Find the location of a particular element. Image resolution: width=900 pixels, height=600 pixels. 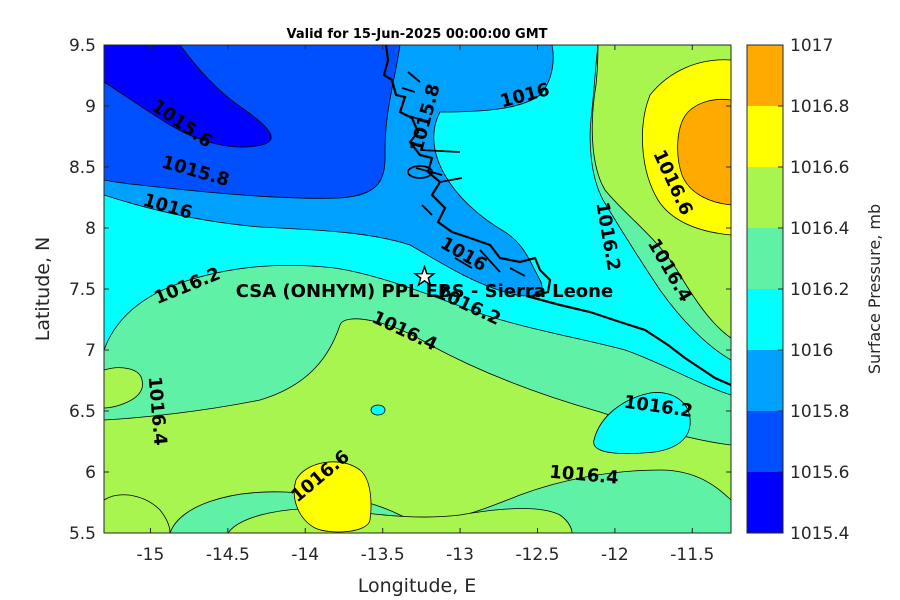

colorbar-tick-label: 1017 is located at coordinates (811, 46).